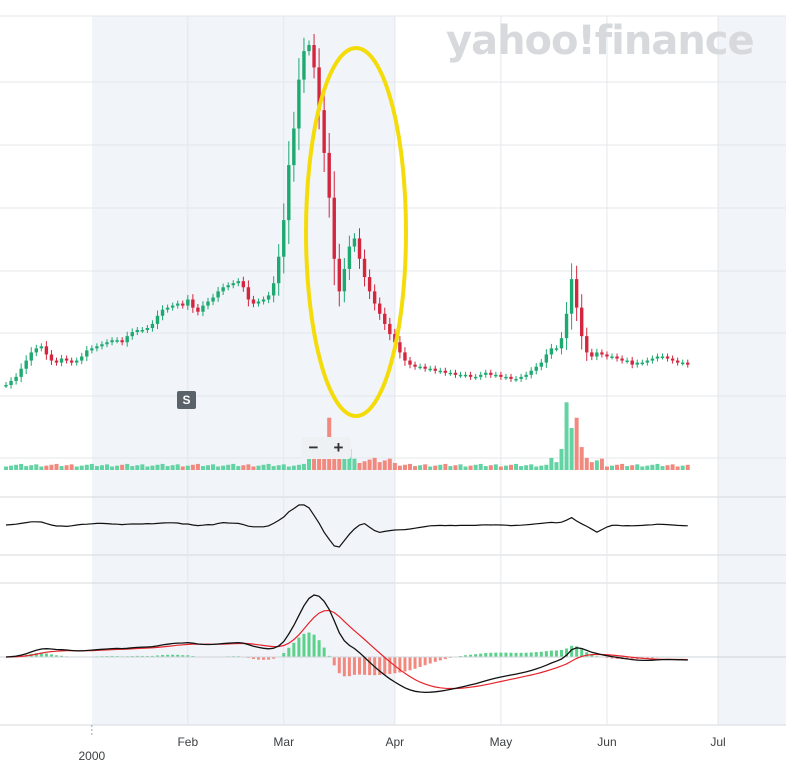  Describe the element at coordinates (606, 742) in the screenshot. I see `x-tick-Jun: Jun` at that location.